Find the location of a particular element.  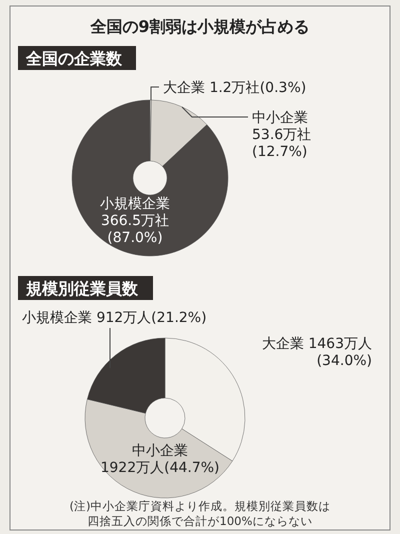

slice-label: 小規模企業 is located at coordinates (135, 204).